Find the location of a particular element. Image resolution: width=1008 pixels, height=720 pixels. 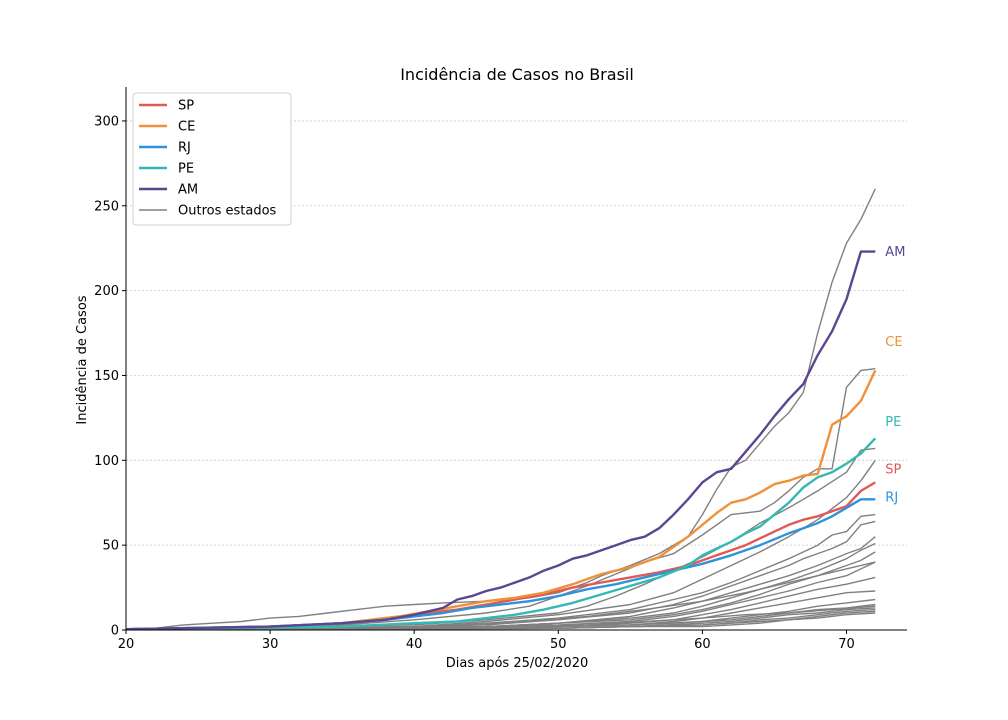

series-end-labels: SP CE RJ PE AM is located at coordinates (895, 375).